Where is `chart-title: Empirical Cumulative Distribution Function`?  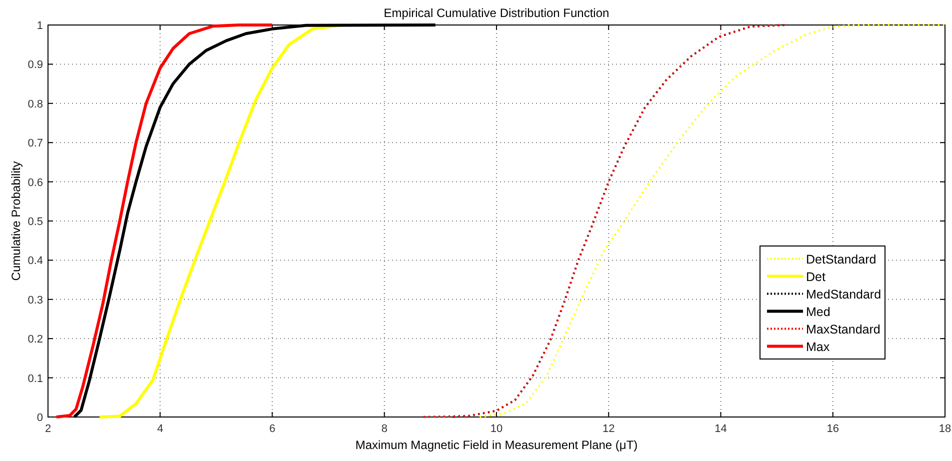 chart-title: Empirical Cumulative Distribution Function is located at coordinates (497, 13).